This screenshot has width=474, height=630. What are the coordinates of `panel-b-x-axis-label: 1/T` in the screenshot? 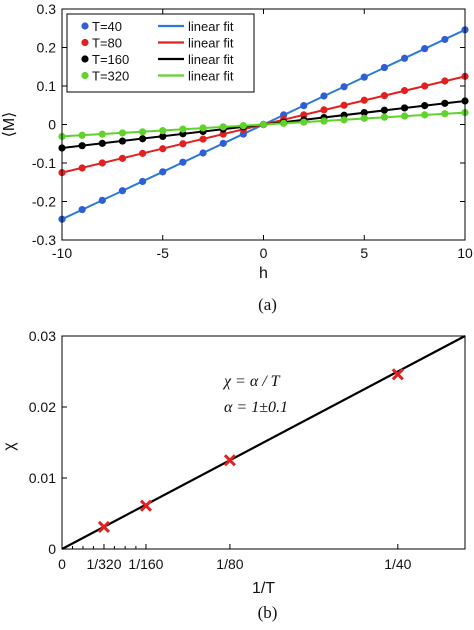 It's located at (263, 588).